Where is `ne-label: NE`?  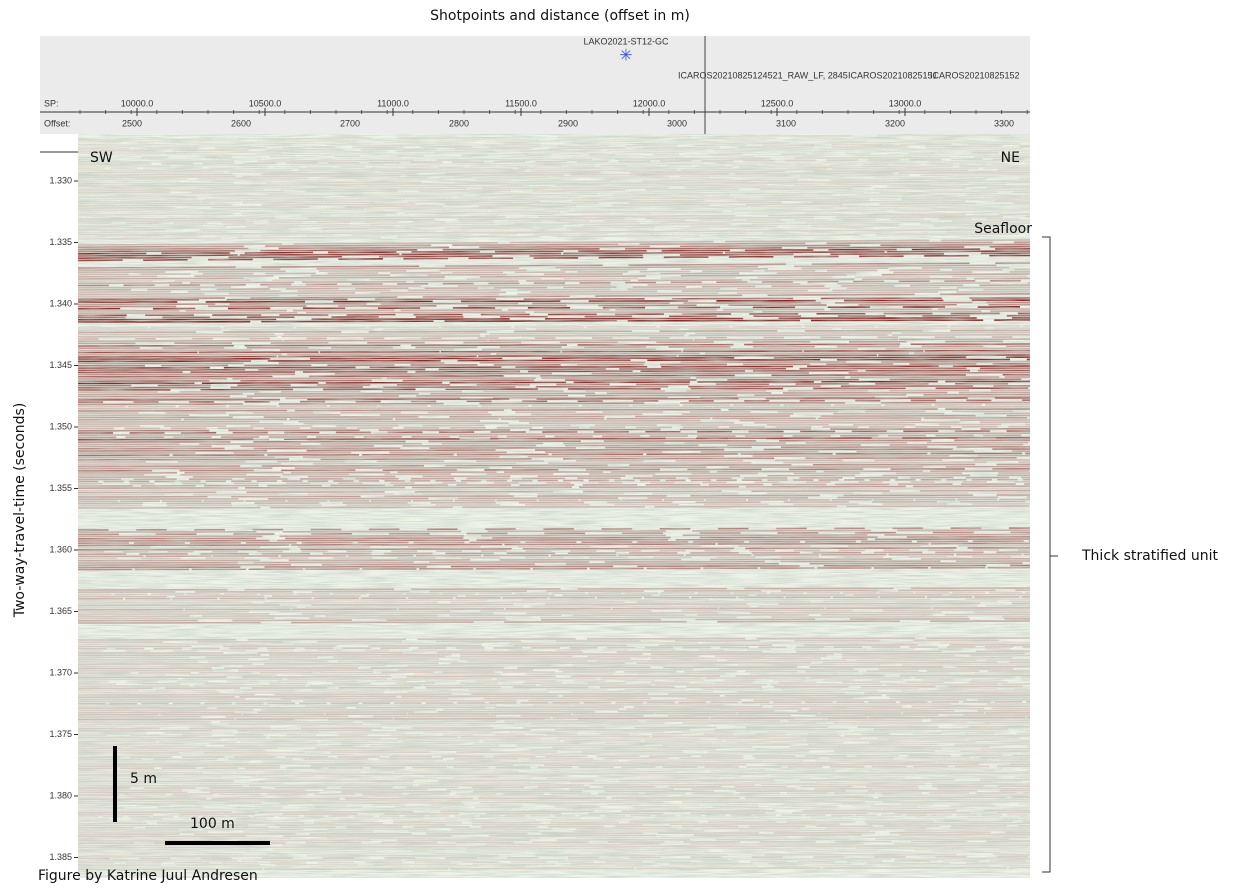 ne-label: NE is located at coordinates (1010, 158).